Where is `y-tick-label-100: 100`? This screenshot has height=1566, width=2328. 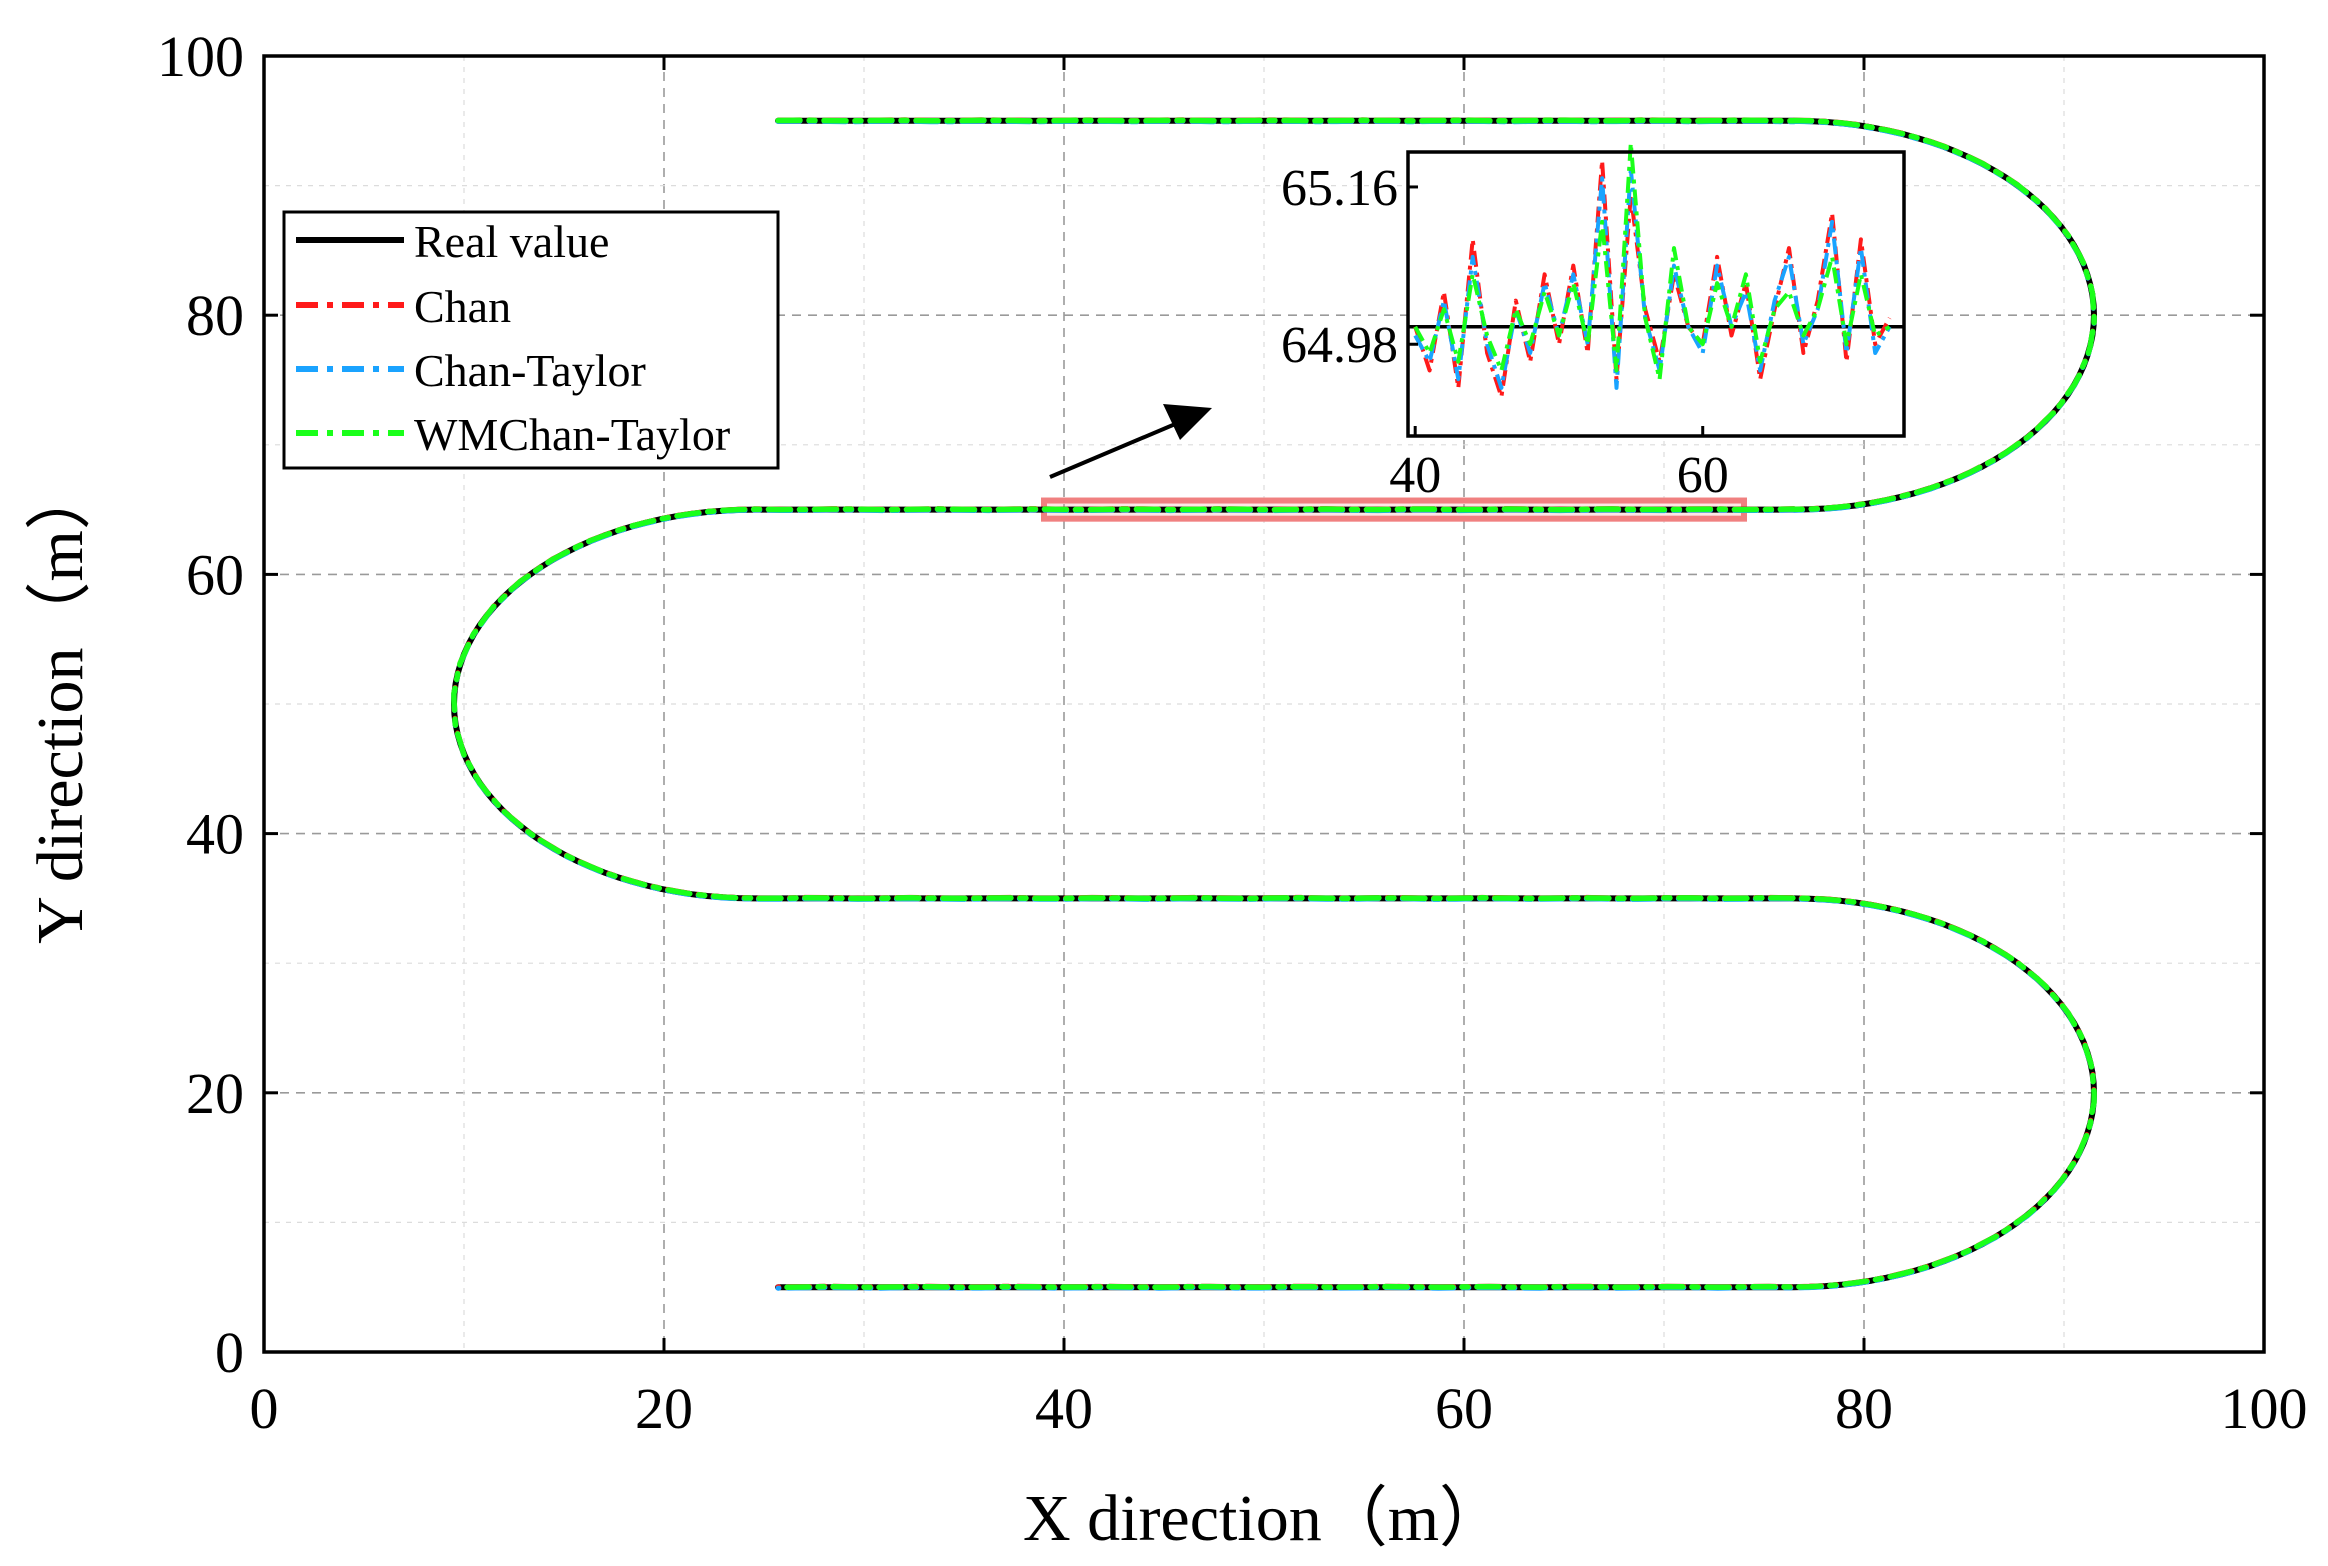 y-tick-label-100: 100 is located at coordinates (200, 56).